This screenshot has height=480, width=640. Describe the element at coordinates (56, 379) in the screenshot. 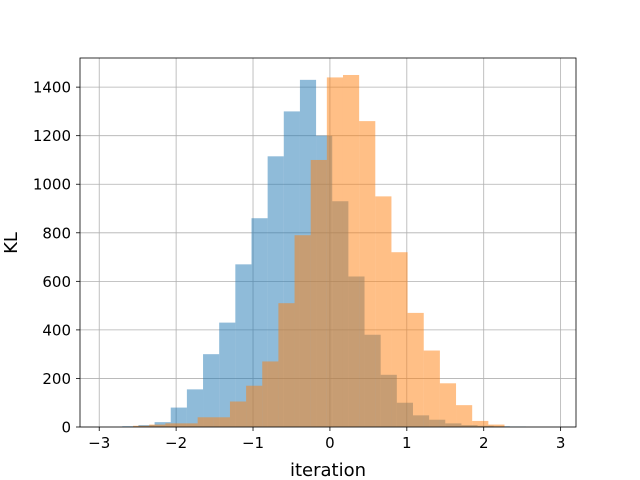

I see `y-tick-label: 200` at that location.